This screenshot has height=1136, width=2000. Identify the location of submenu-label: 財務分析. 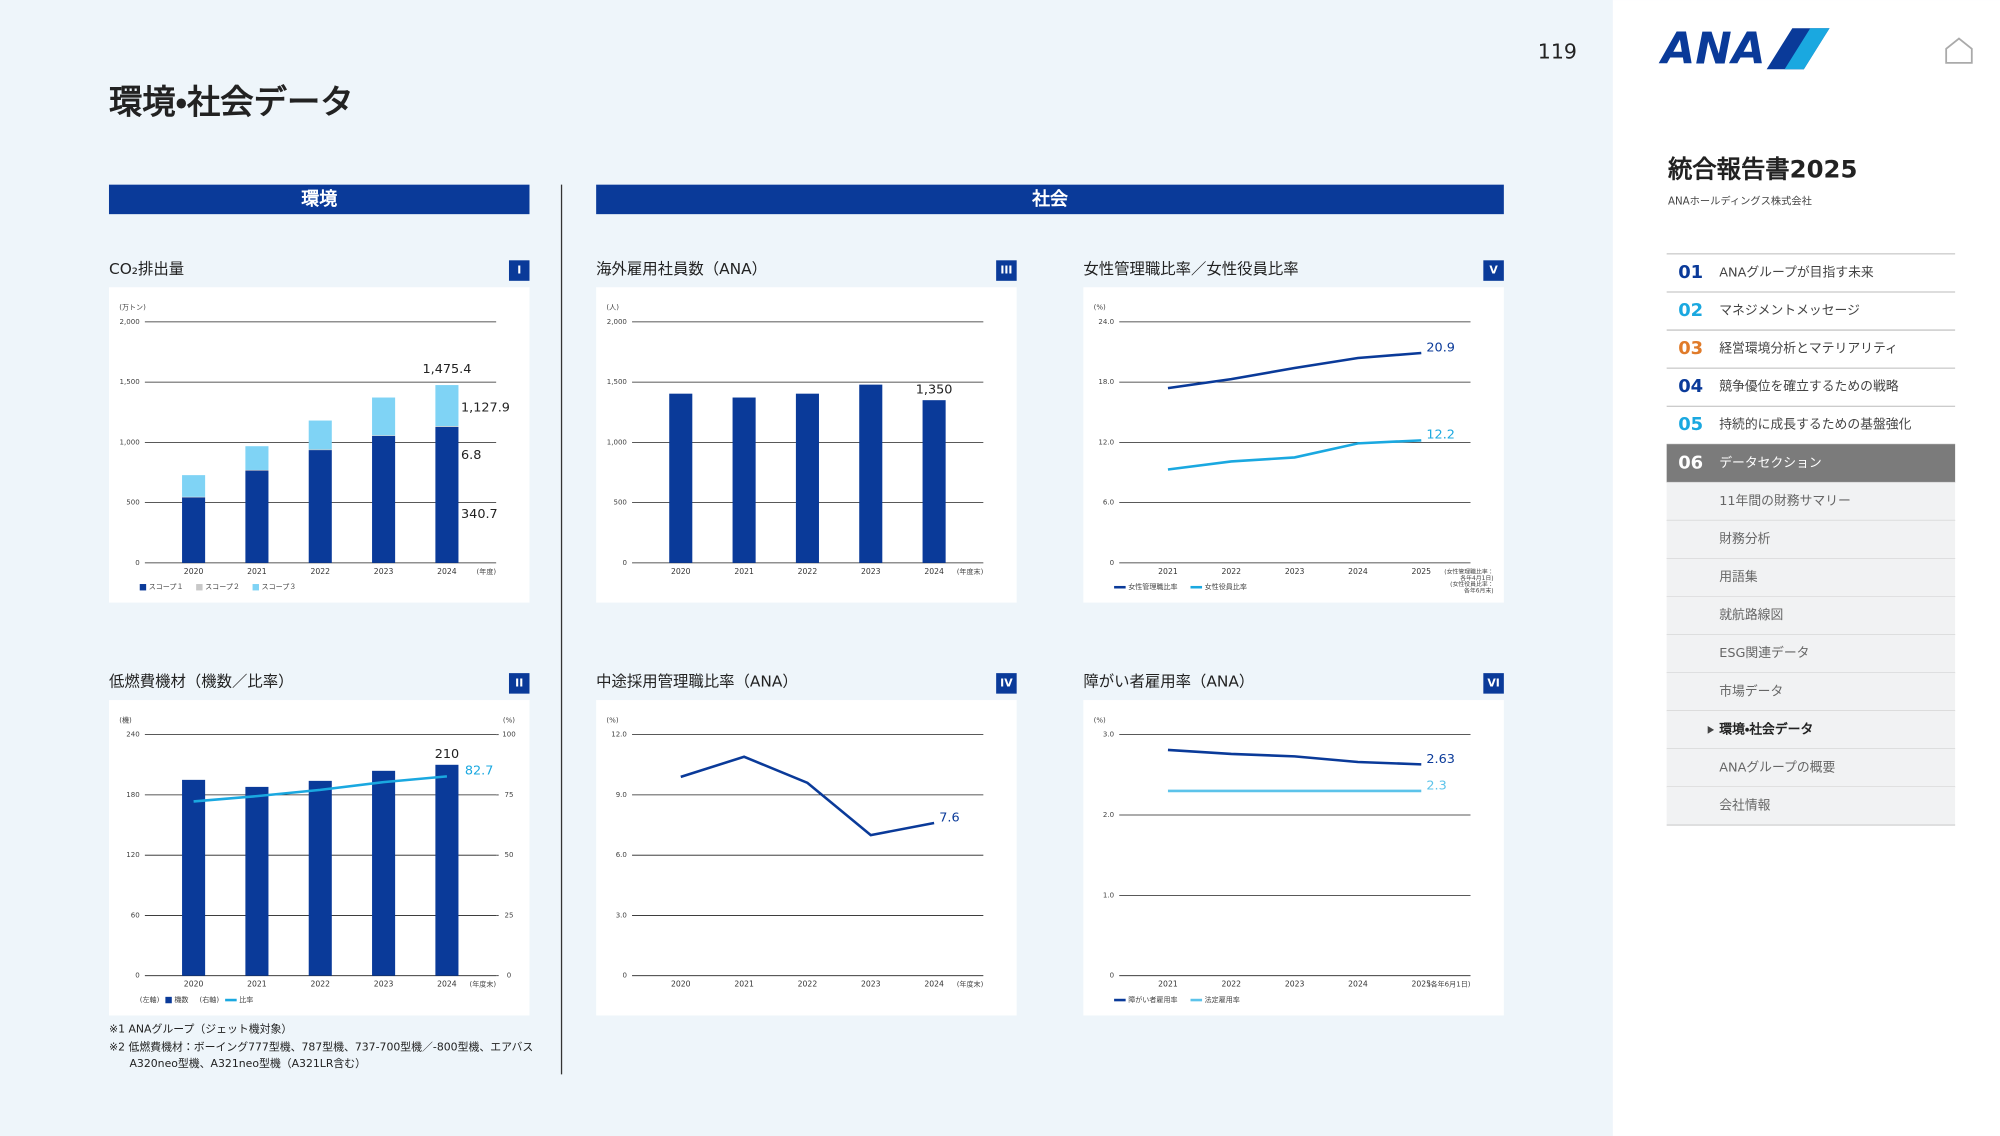
(1744, 539).